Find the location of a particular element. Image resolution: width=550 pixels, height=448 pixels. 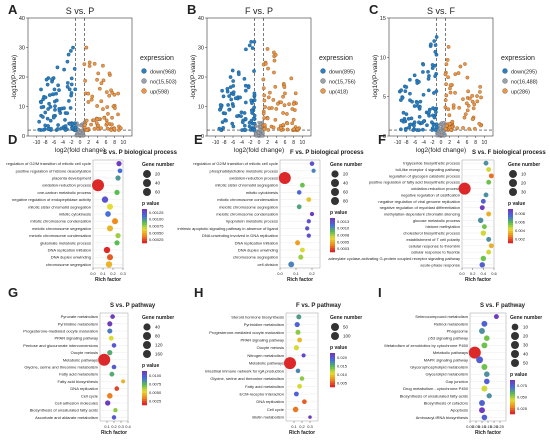

y-tick-label: 0 is located at coordinates (384, 137).